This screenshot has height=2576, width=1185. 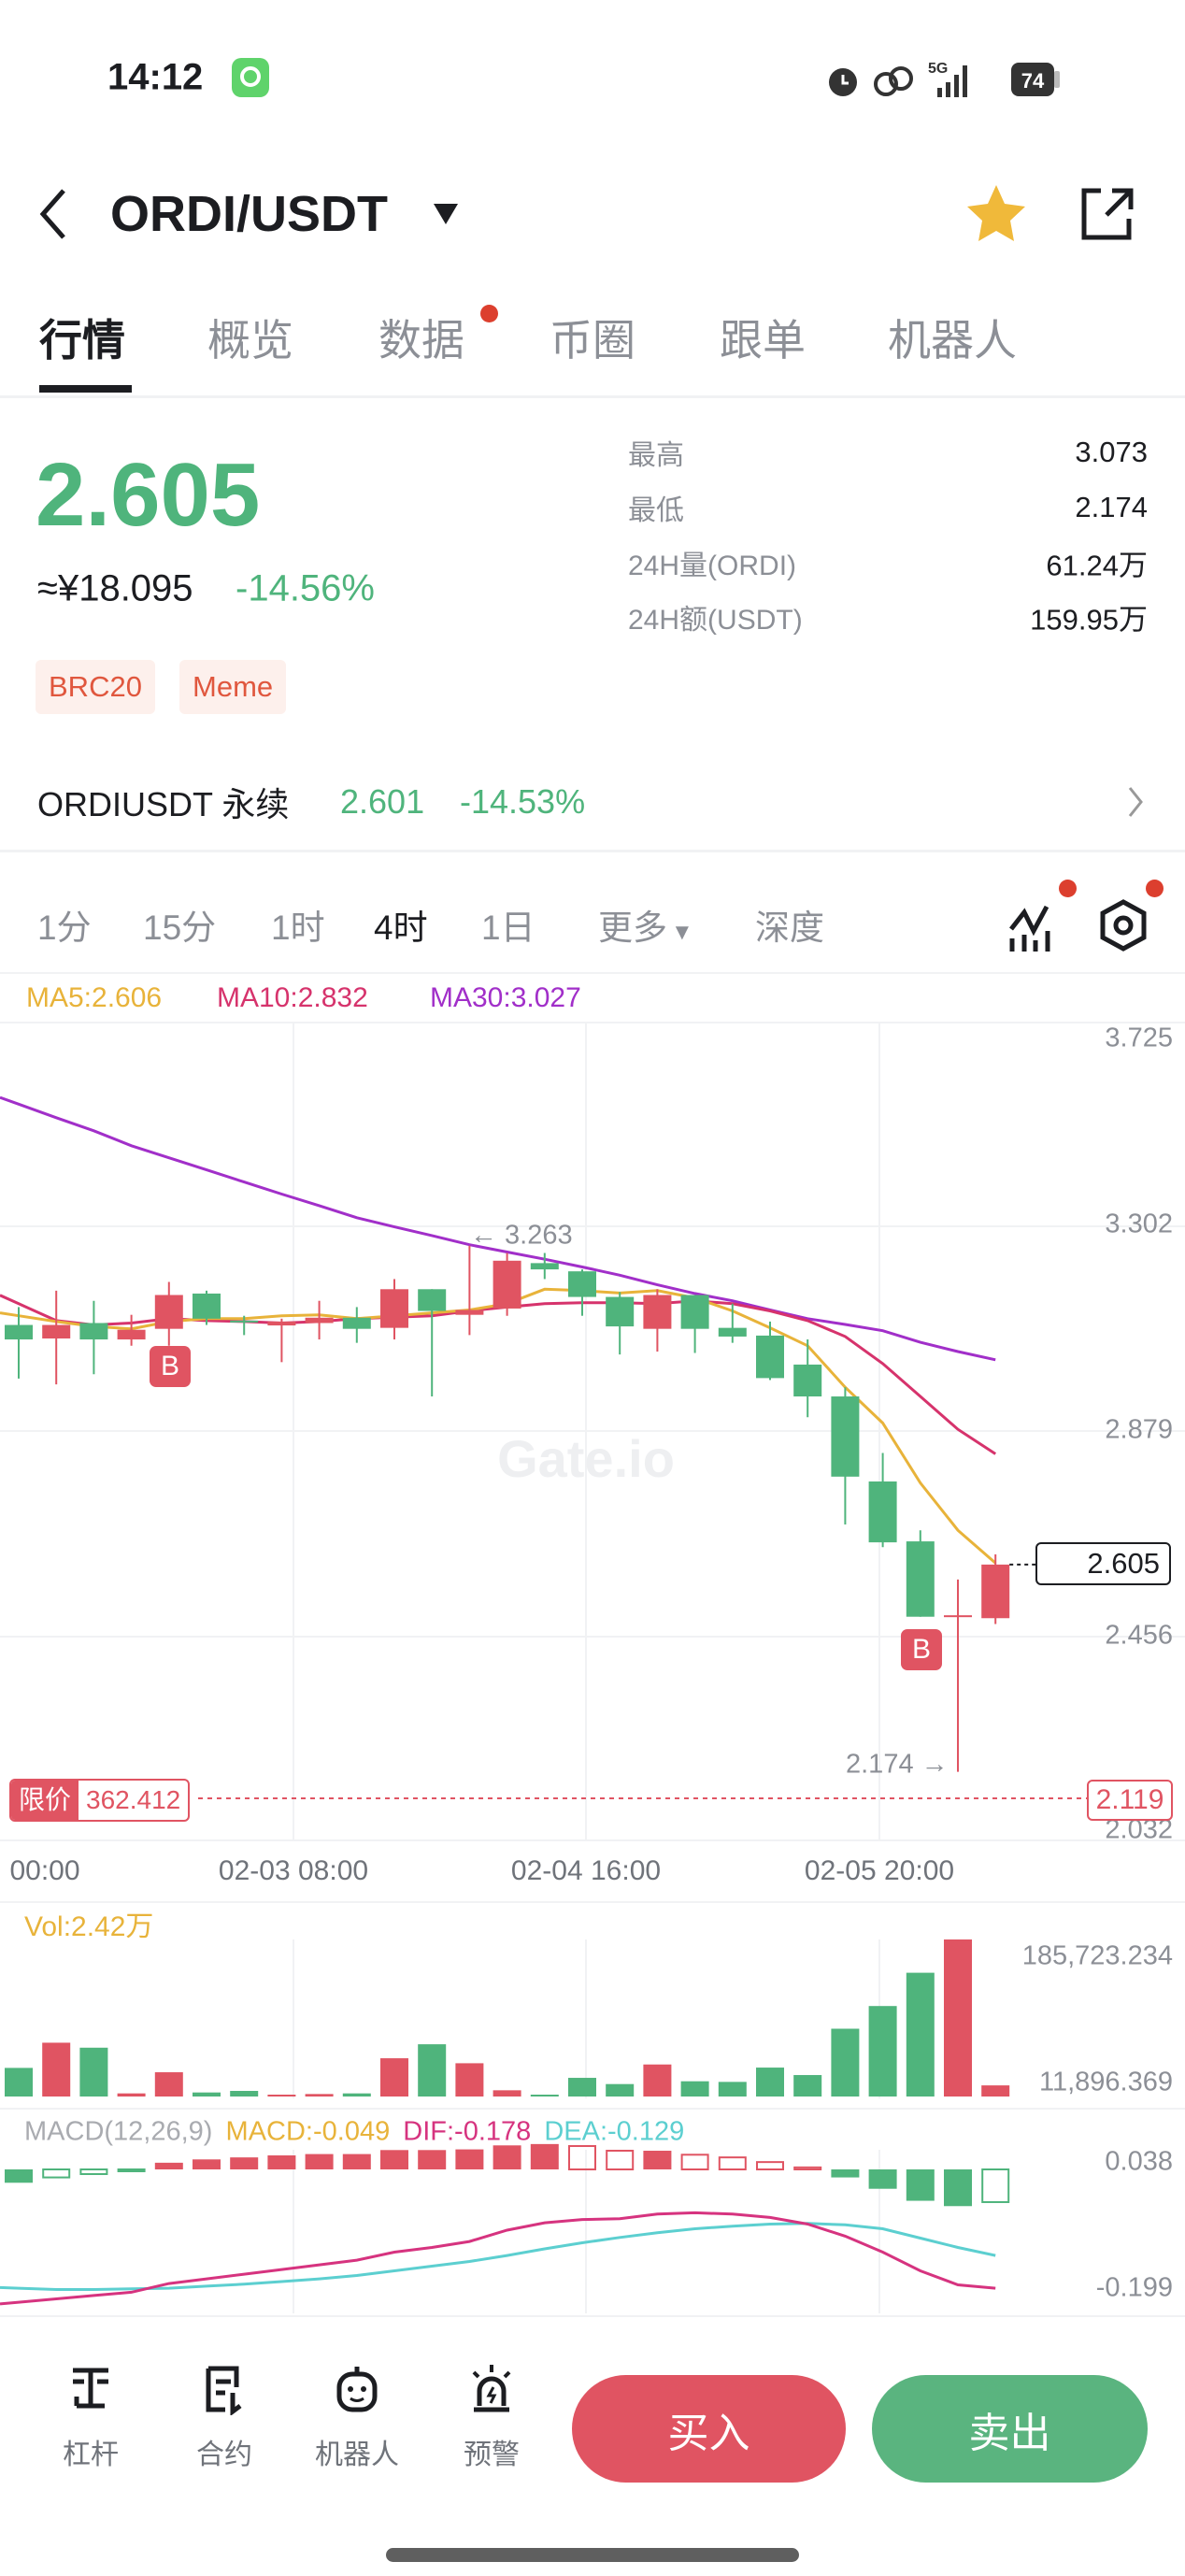 I want to click on star-icon, so click(x=996, y=213).